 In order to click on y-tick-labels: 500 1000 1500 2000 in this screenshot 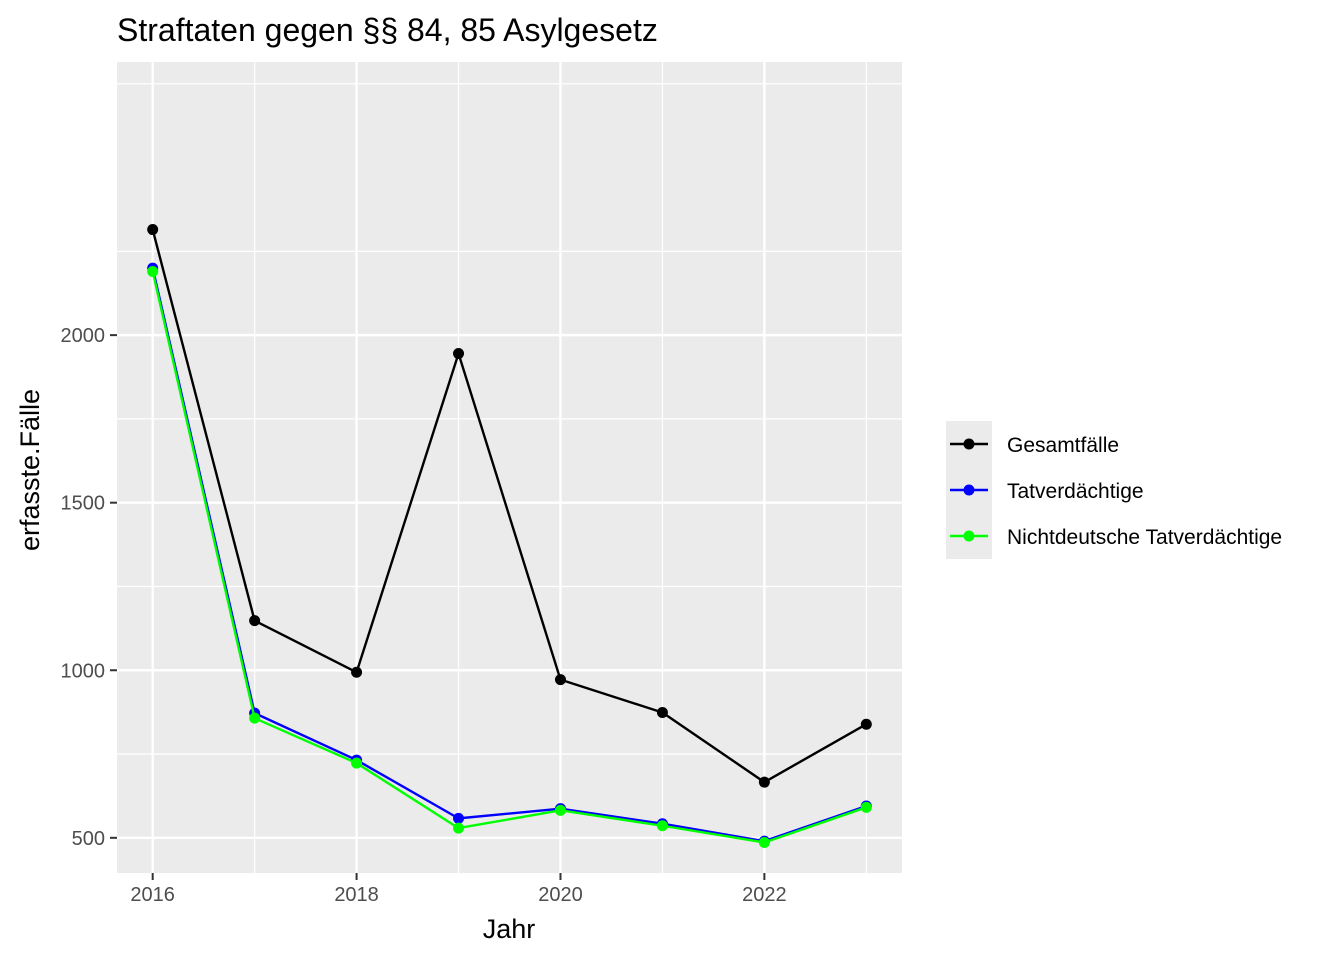, I will do `click(83, 587)`.